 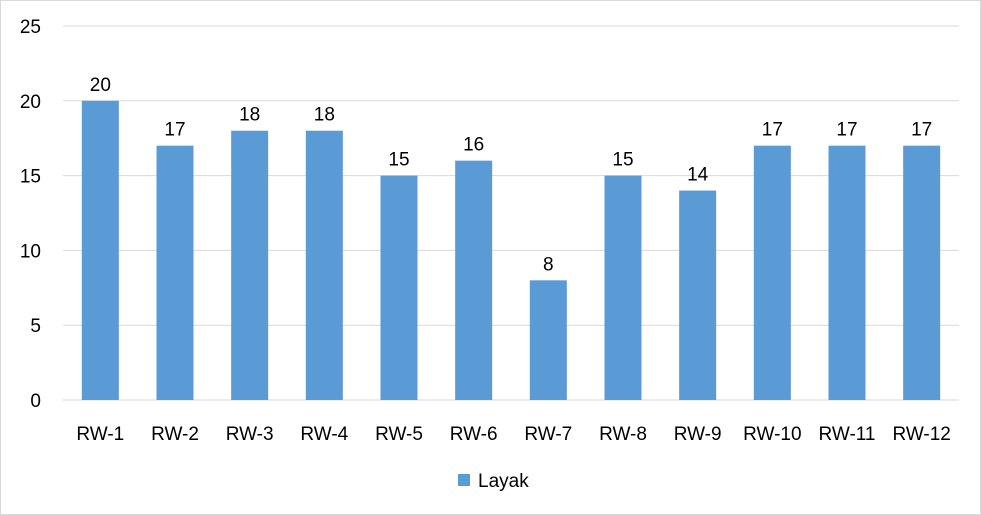 What do you see at coordinates (772, 434) in the screenshot?
I see `x-category-label: RW-10` at bounding box center [772, 434].